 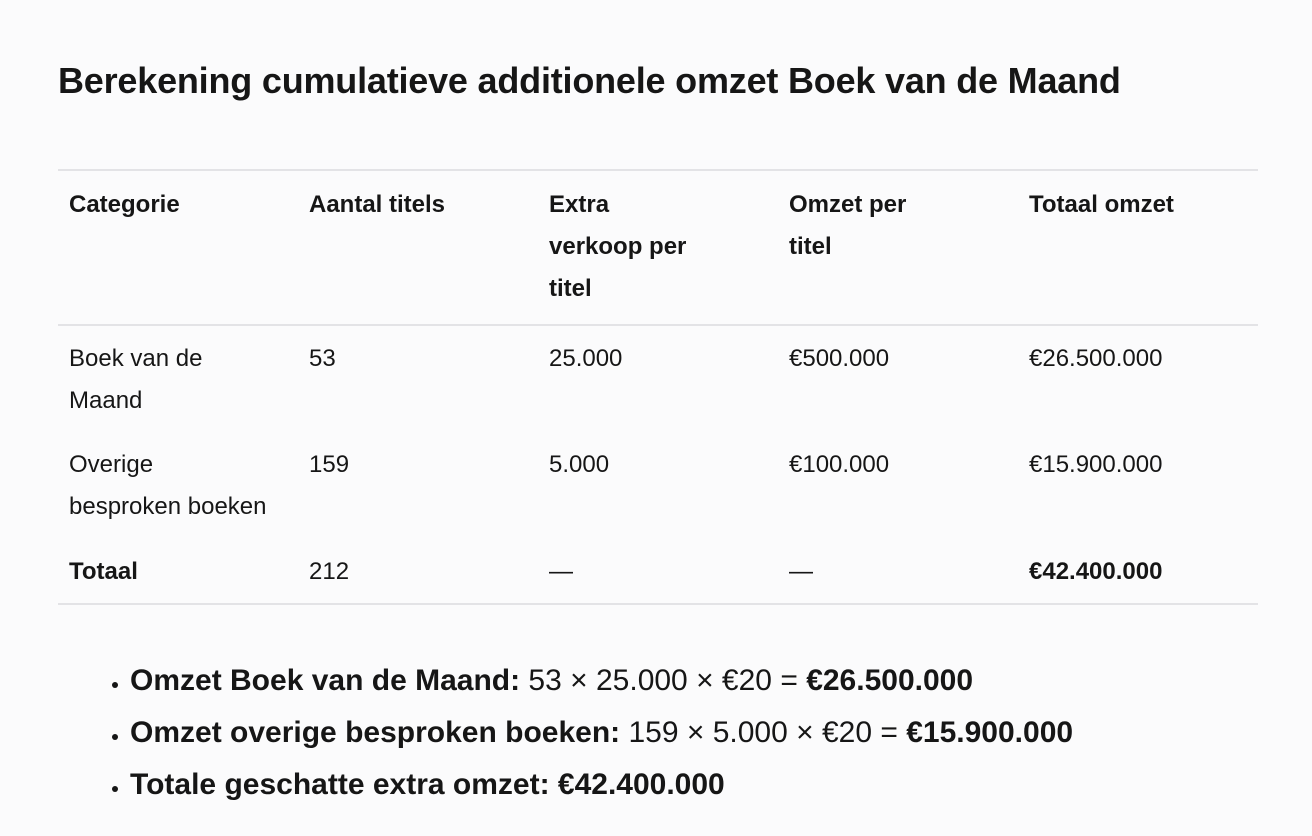 What do you see at coordinates (890, 680) in the screenshot?
I see `bullet-result: €26.500.000` at bounding box center [890, 680].